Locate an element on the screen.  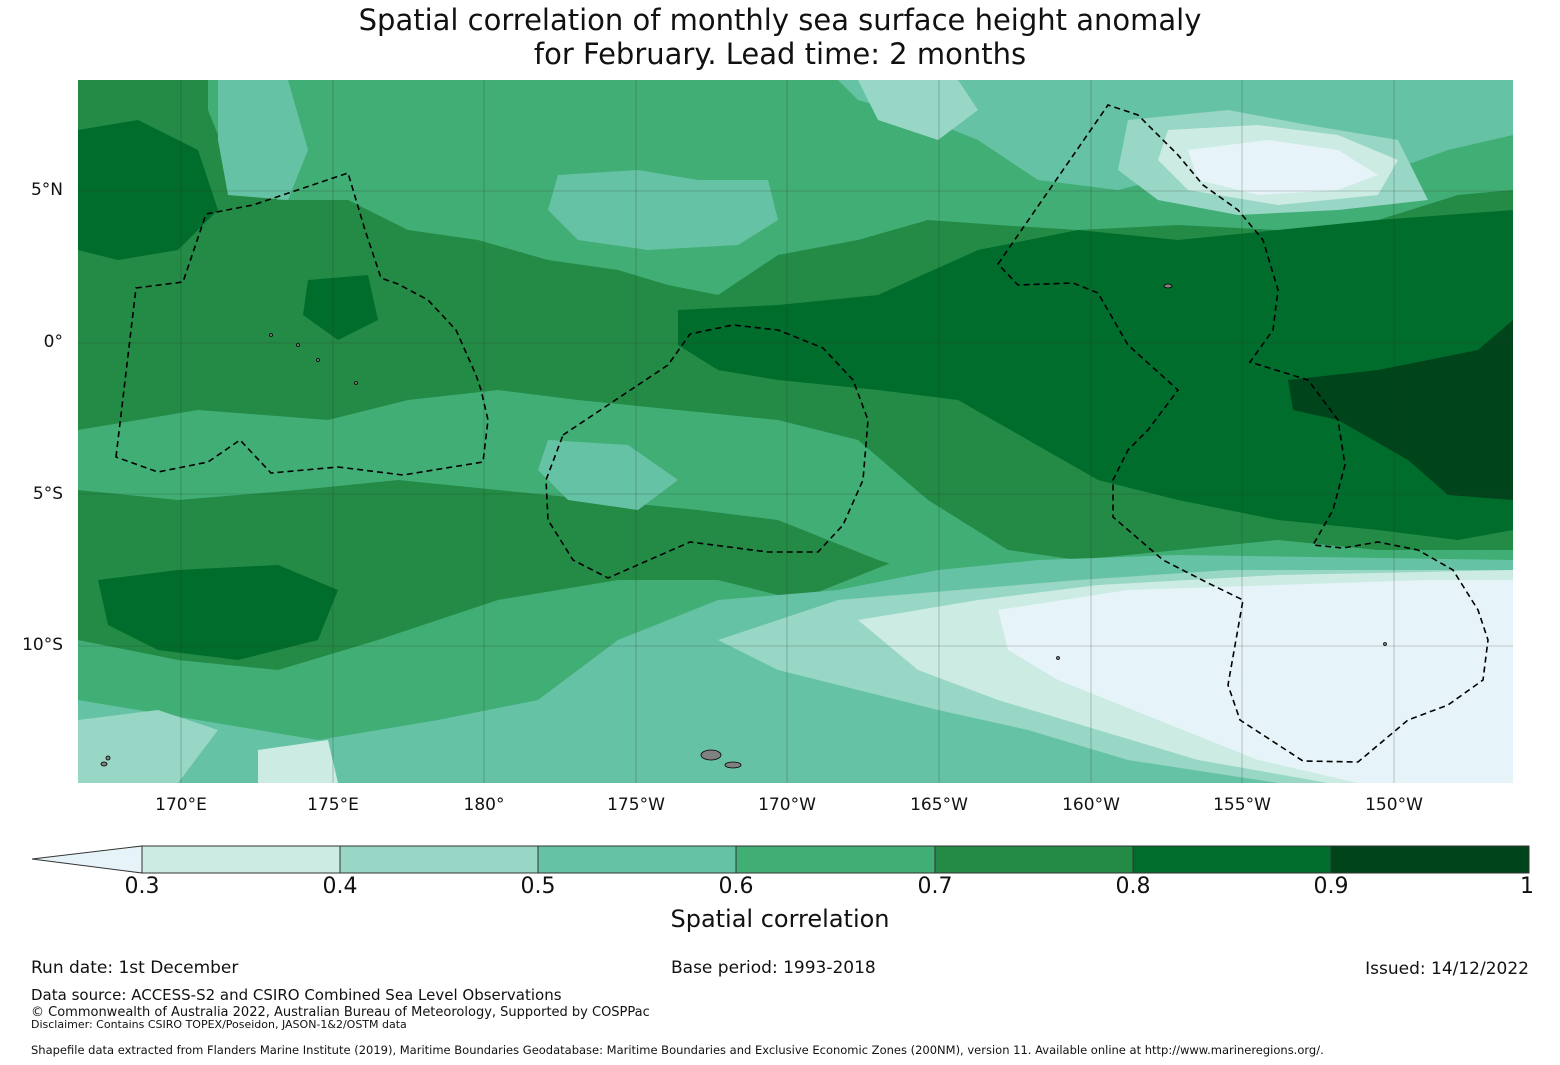
eez-boundary-tokelau-phoenix is located at coordinates (707, 451).